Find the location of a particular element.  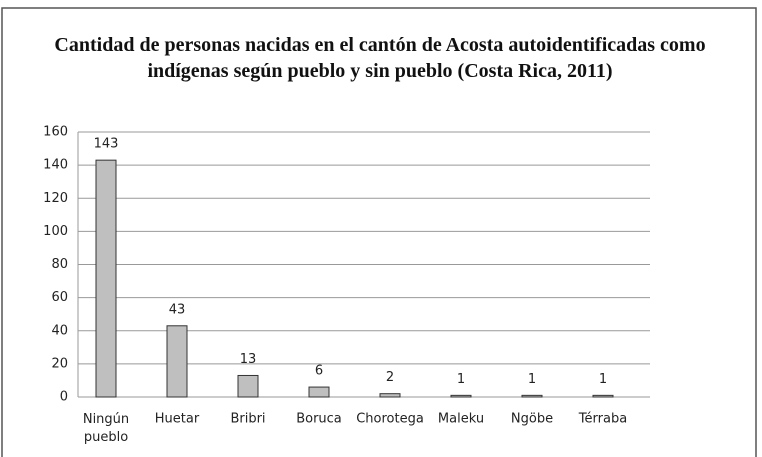

data-label: 43 is located at coordinates (177, 309).